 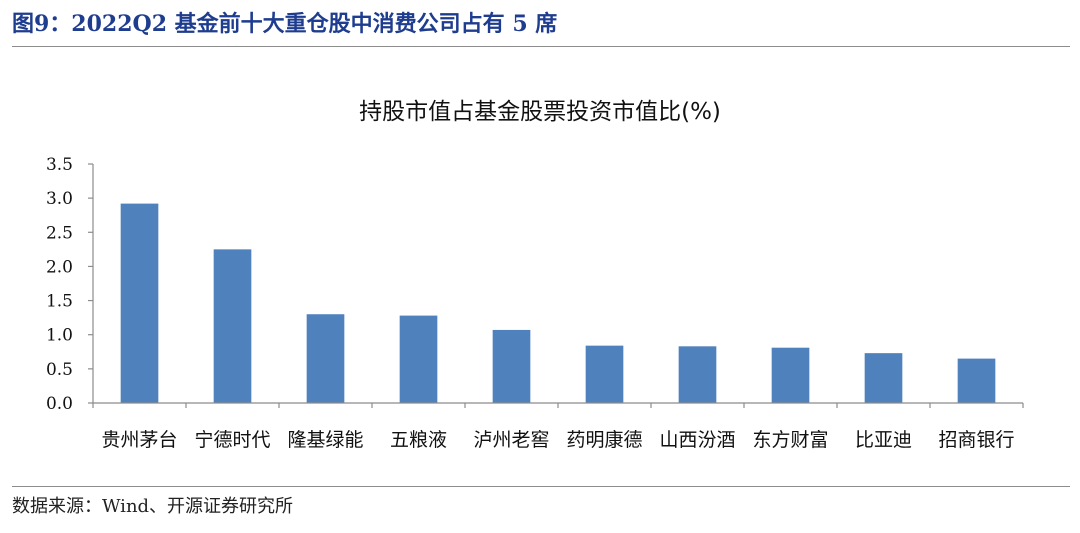 What do you see at coordinates (232, 440) in the screenshot?
I see `x-category-label: 宁德时代` at bounding box center [232, 440].